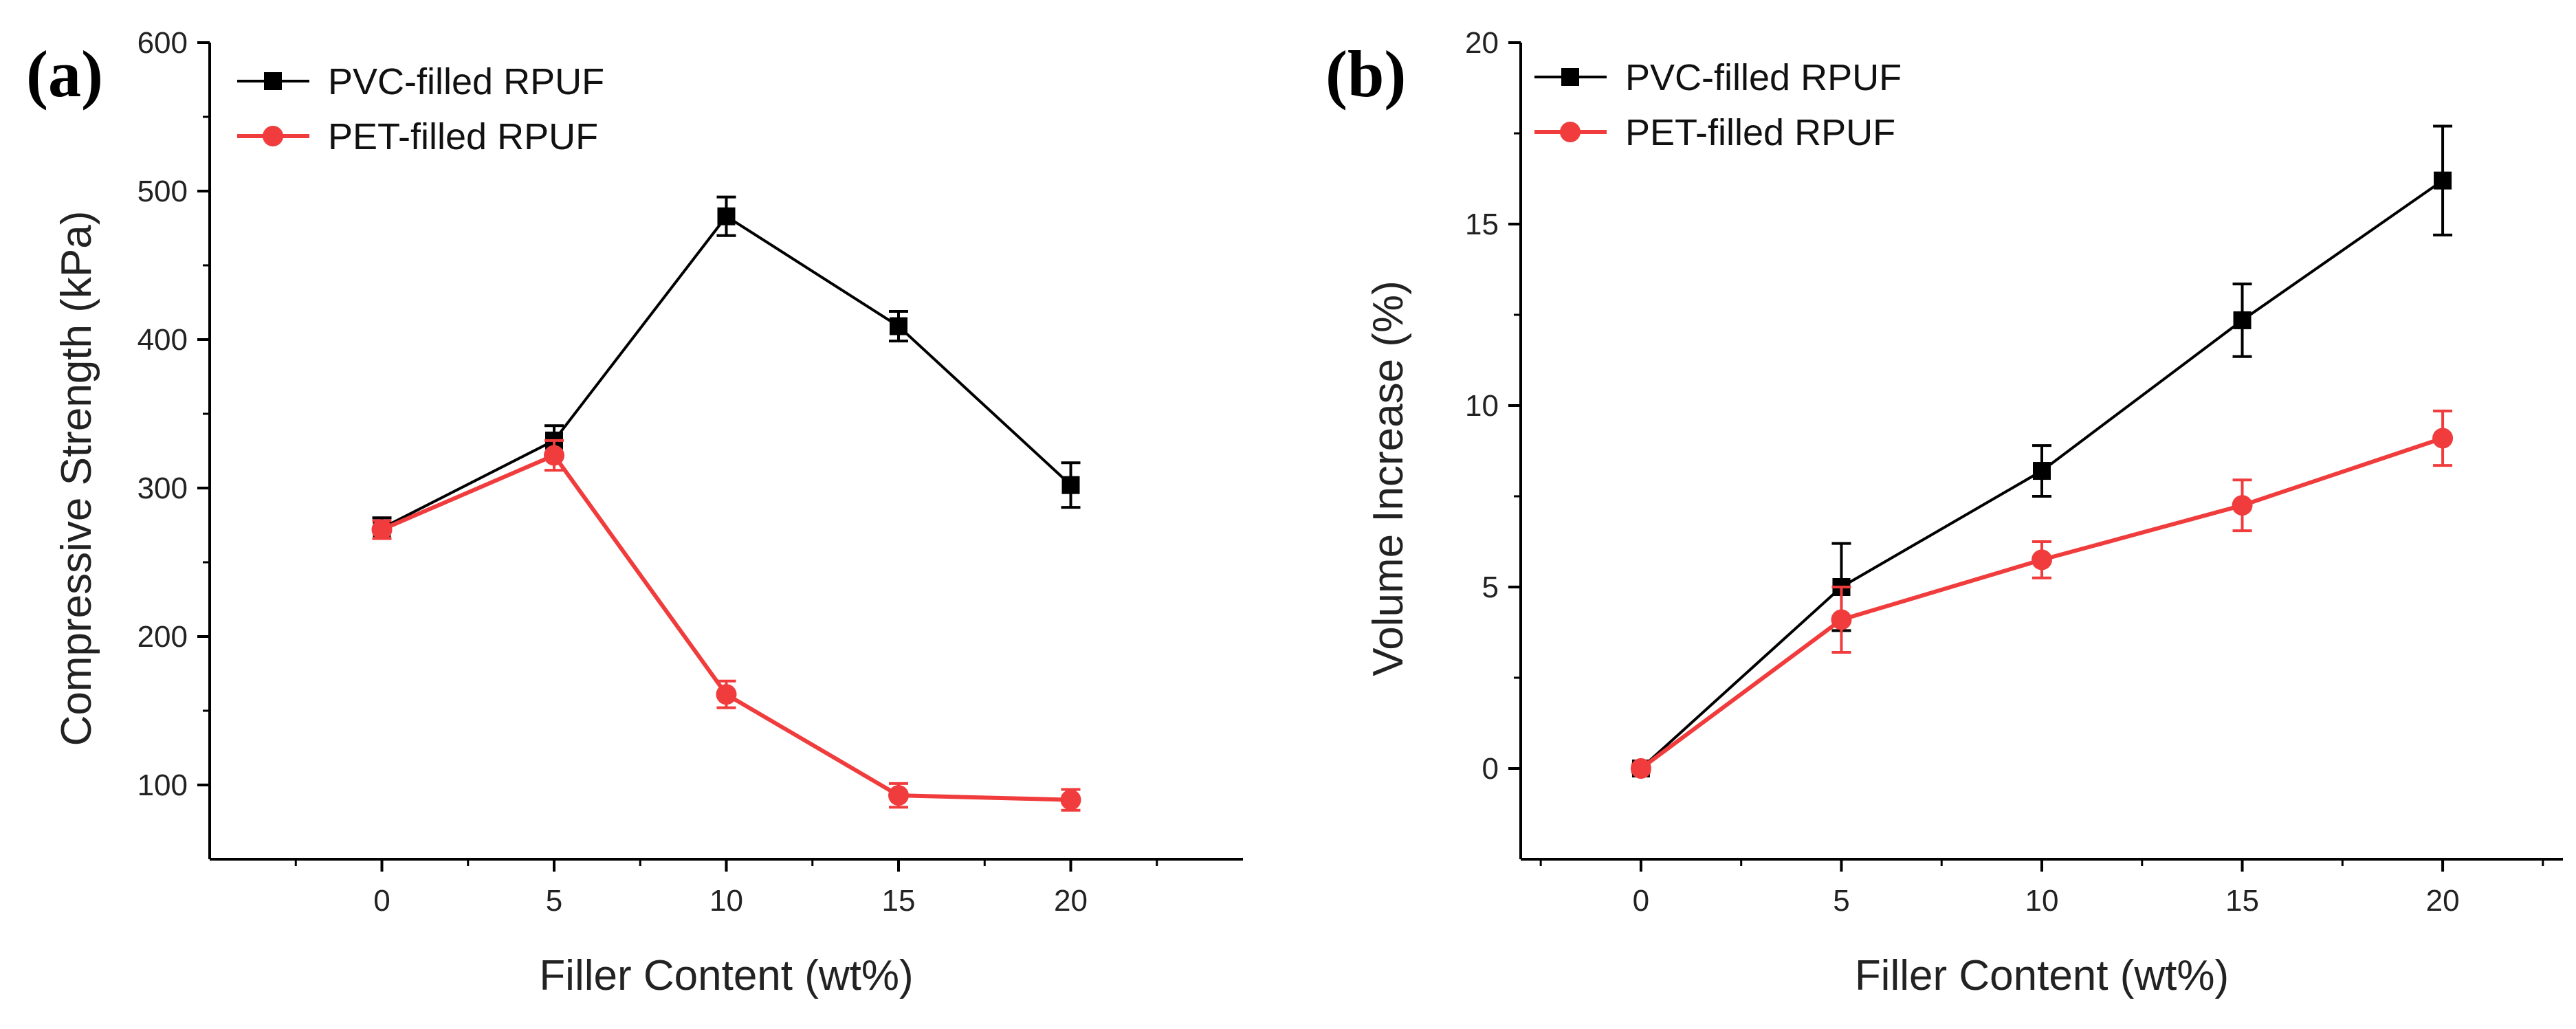 The width and height of the screenshot is (2576, 1029). What do you see at coordinates (162, 489) in the screenshot?
I see `y-tick-label: 300` at bounding box center [162, 489].